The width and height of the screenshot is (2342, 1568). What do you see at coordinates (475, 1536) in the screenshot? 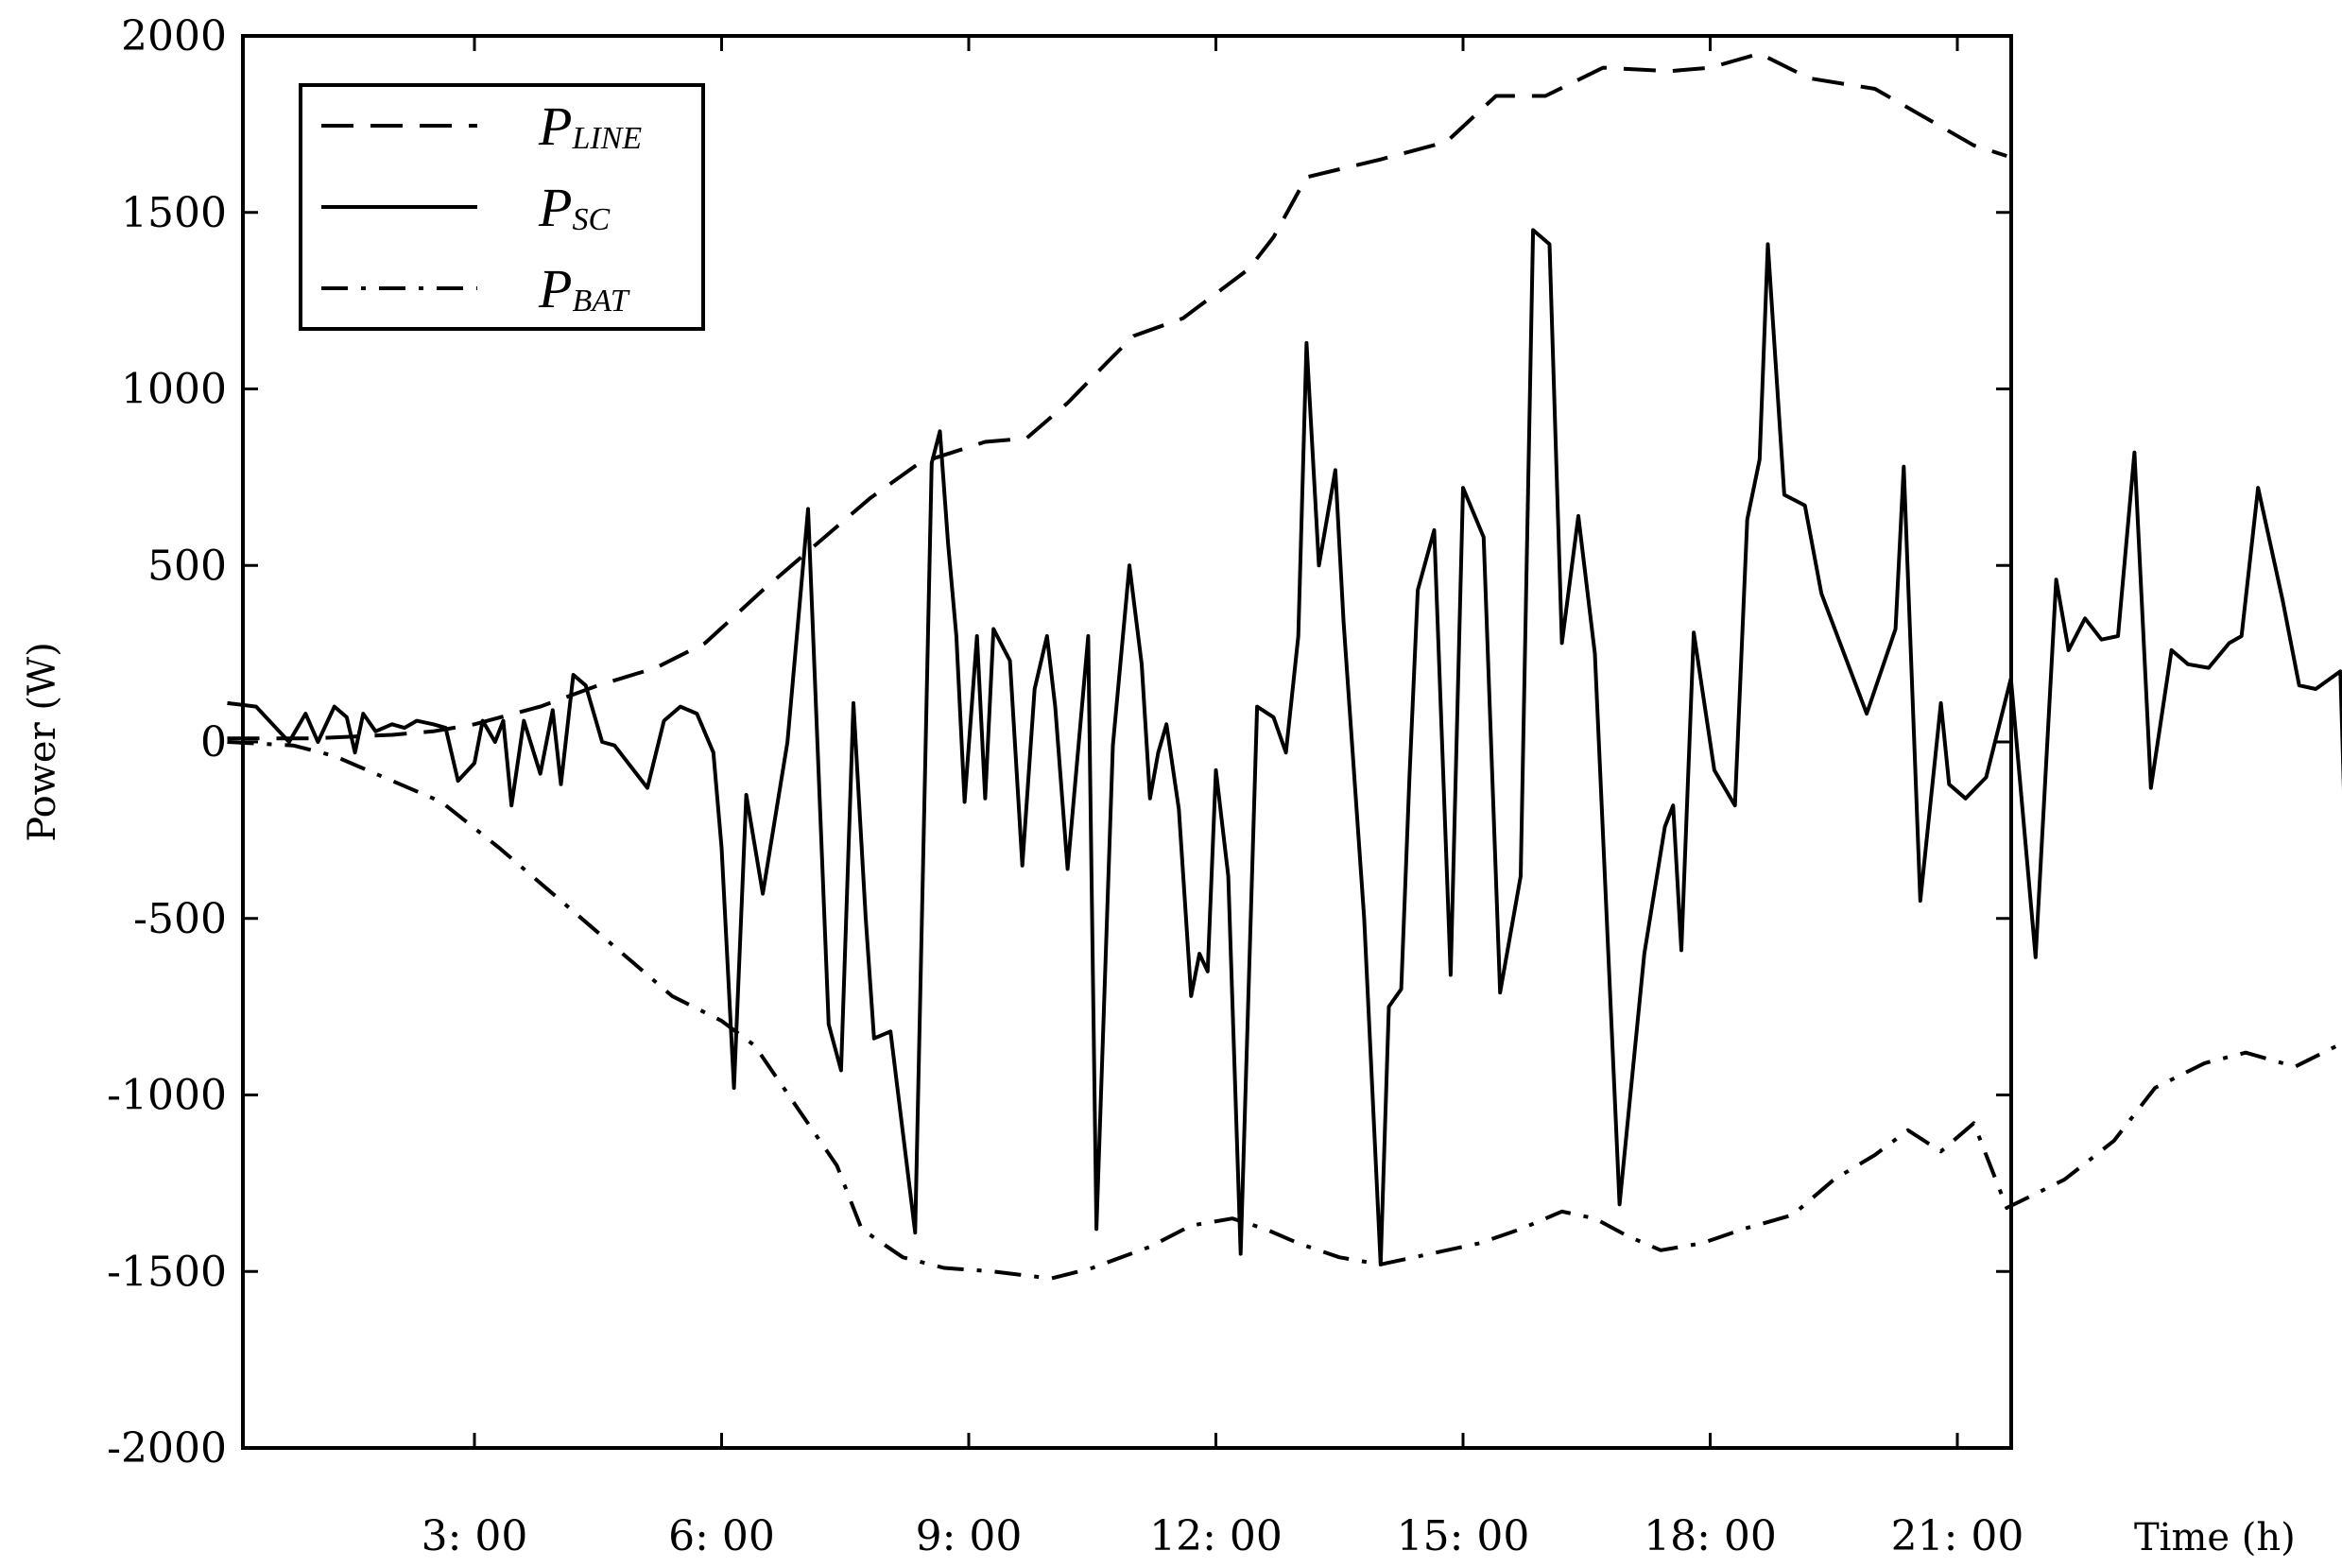
I see `x-tick-label: 3: 00` at bounding box center [475, 1536].